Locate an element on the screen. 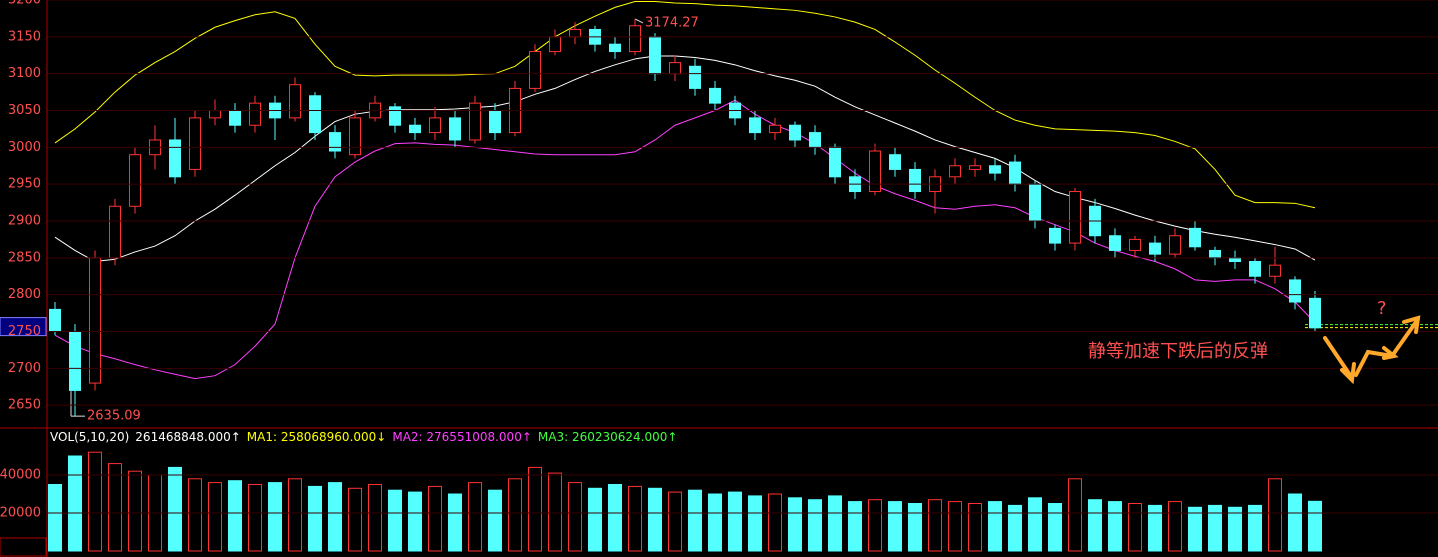 This screenshot has height=557, width=1438. y-tick-label: 2800 is located at coordinates (24, 294).